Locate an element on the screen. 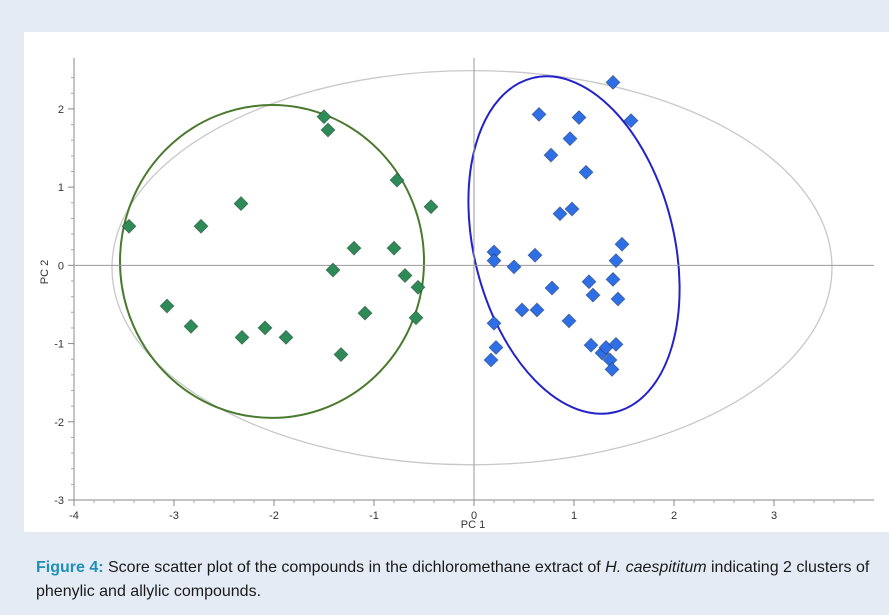 This screenshot has height=615, width=889. y-tick-label: -2 is located at coordinates (59, 423).